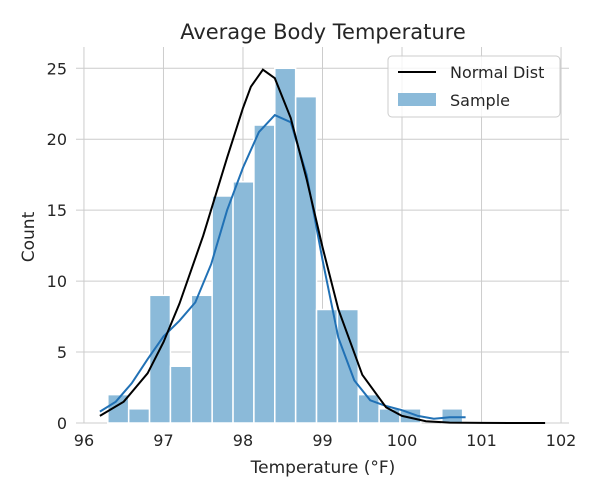 The height and width of the screenshot is (500, 600). Describe the element at coordinates (62, 352) in the screenshot. I see `y-tick-label: 5` at that location.